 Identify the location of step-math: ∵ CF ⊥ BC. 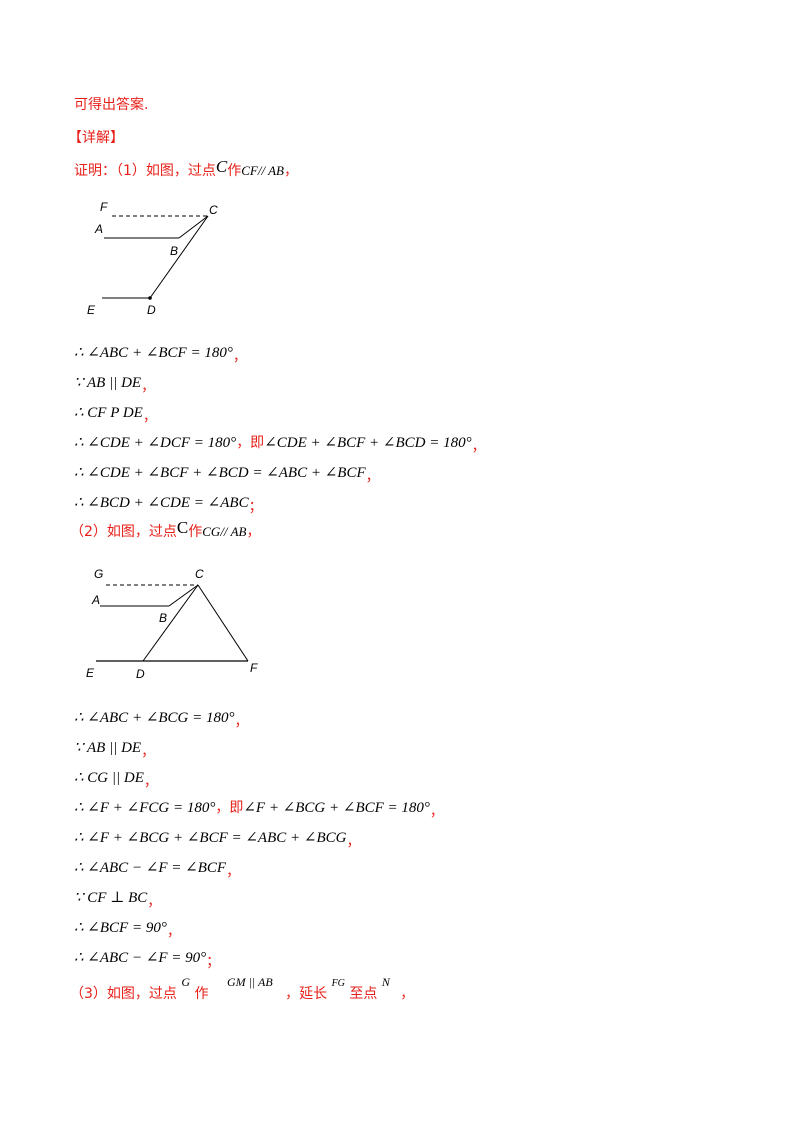
(111, 898).